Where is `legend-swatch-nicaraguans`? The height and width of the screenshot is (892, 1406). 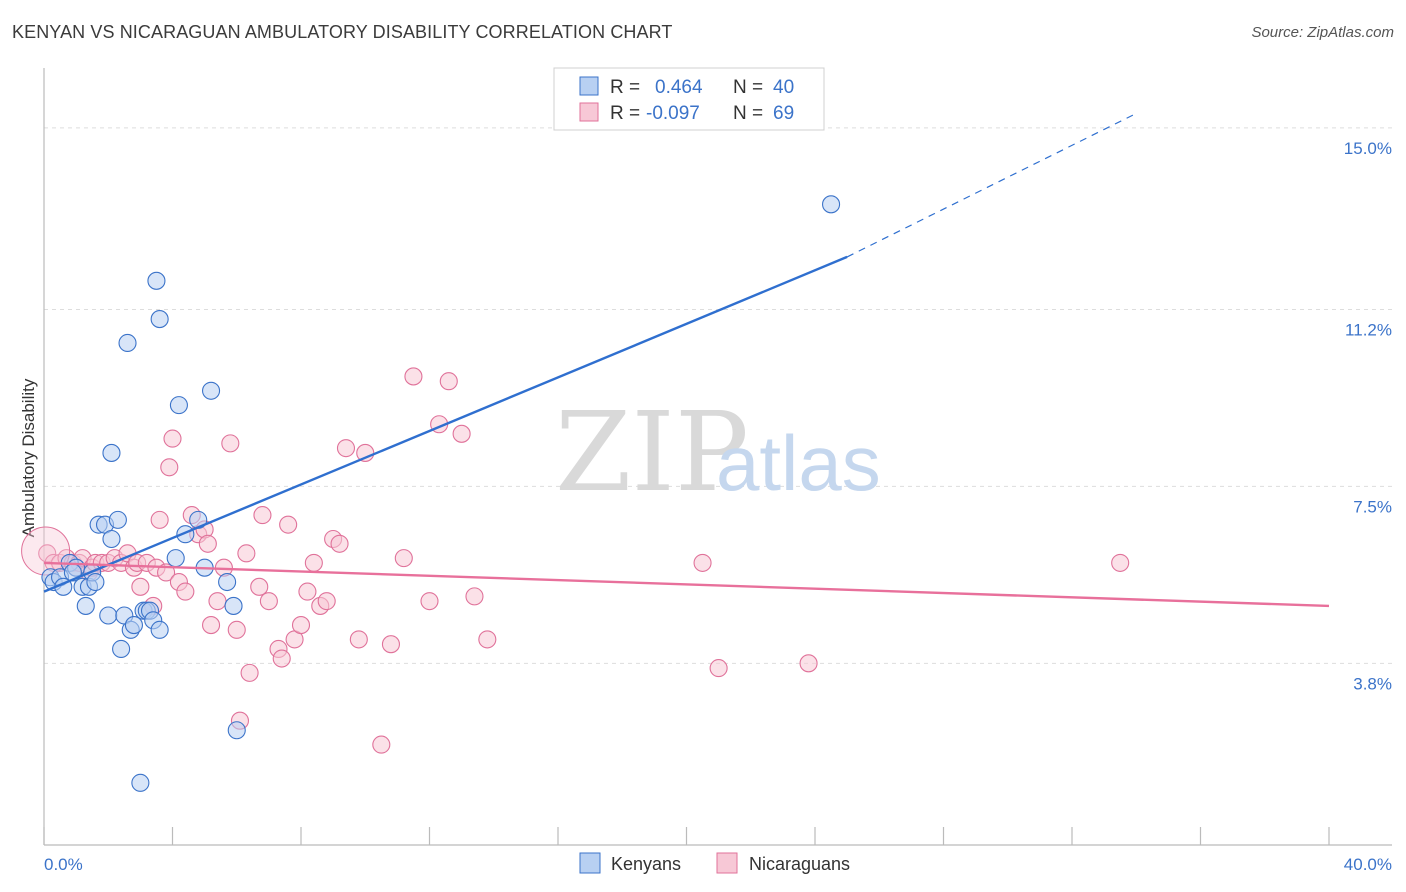 legend-swatch-nicaraguans is located at coordinates (589, 112).